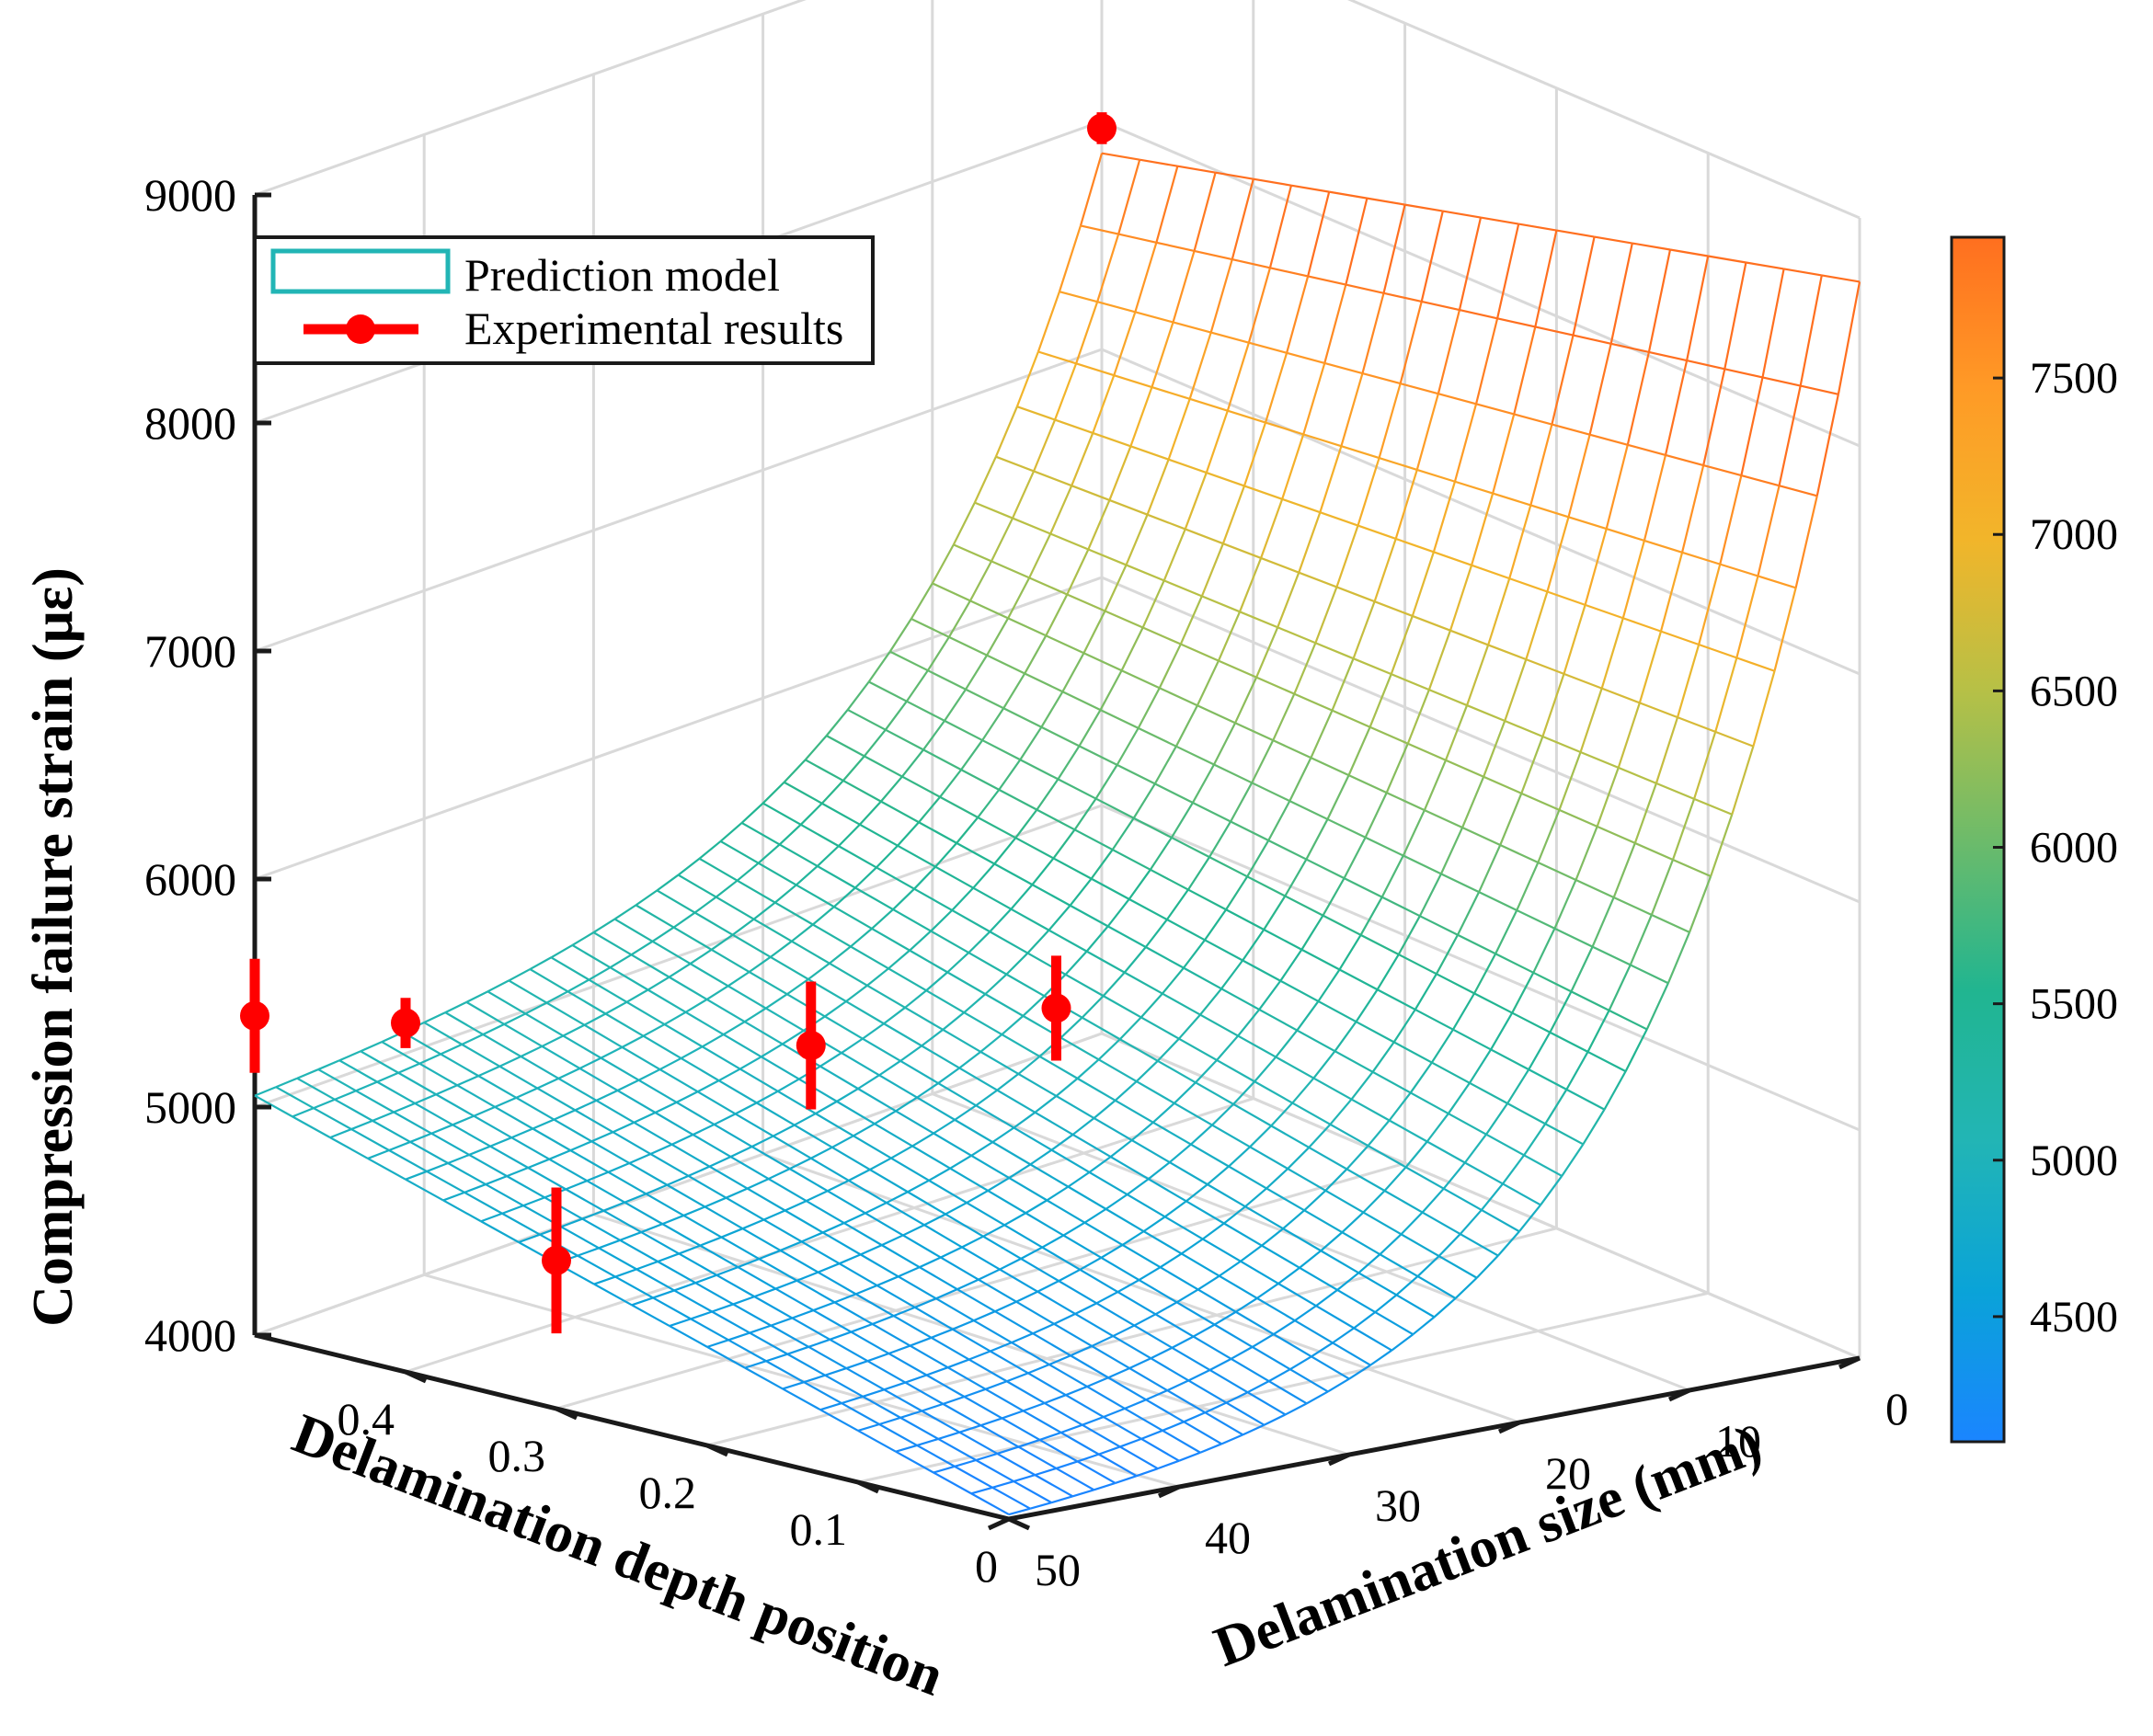 The width and height of the screenshot is (2153, 1736). Describe the element at coordinates (1398, 1505) in the screenshot. I see `y-tick-label: 30` at that location.